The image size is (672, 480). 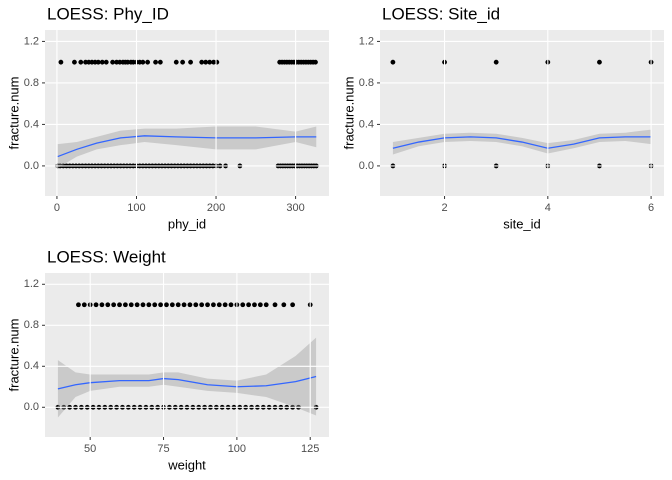 What do you see at coordinates (651, 208) in the screenshot?
I see `x-tick-label: 6` at bounding box center [651, 208].